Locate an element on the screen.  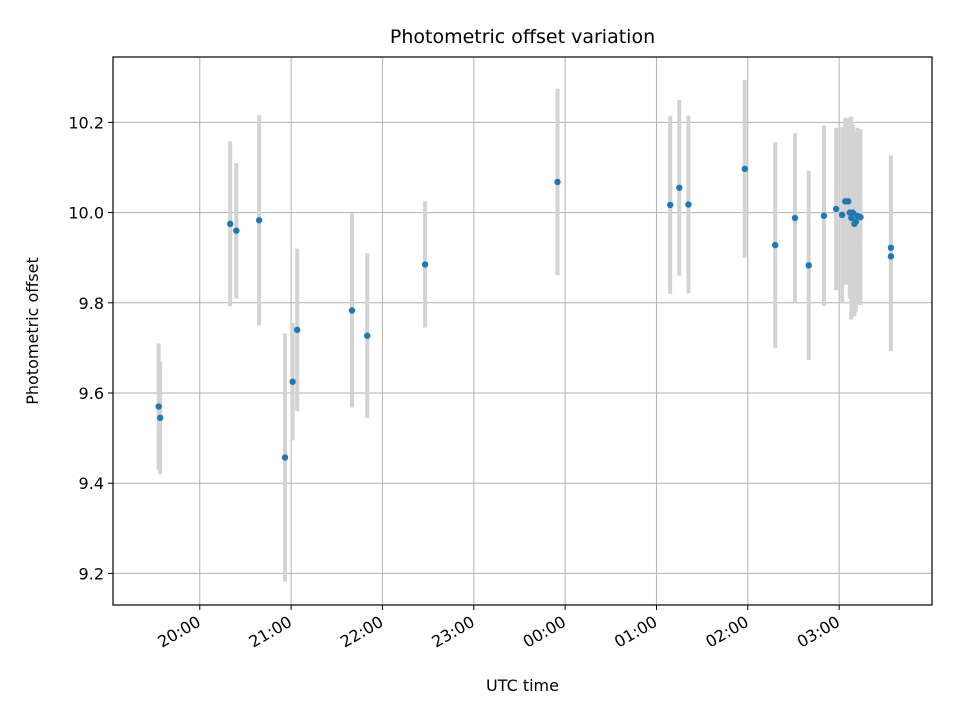
y-axis: 9.2 9.4 9.6 9.8 10.0 10.2 is located at coordinates (90, 348).